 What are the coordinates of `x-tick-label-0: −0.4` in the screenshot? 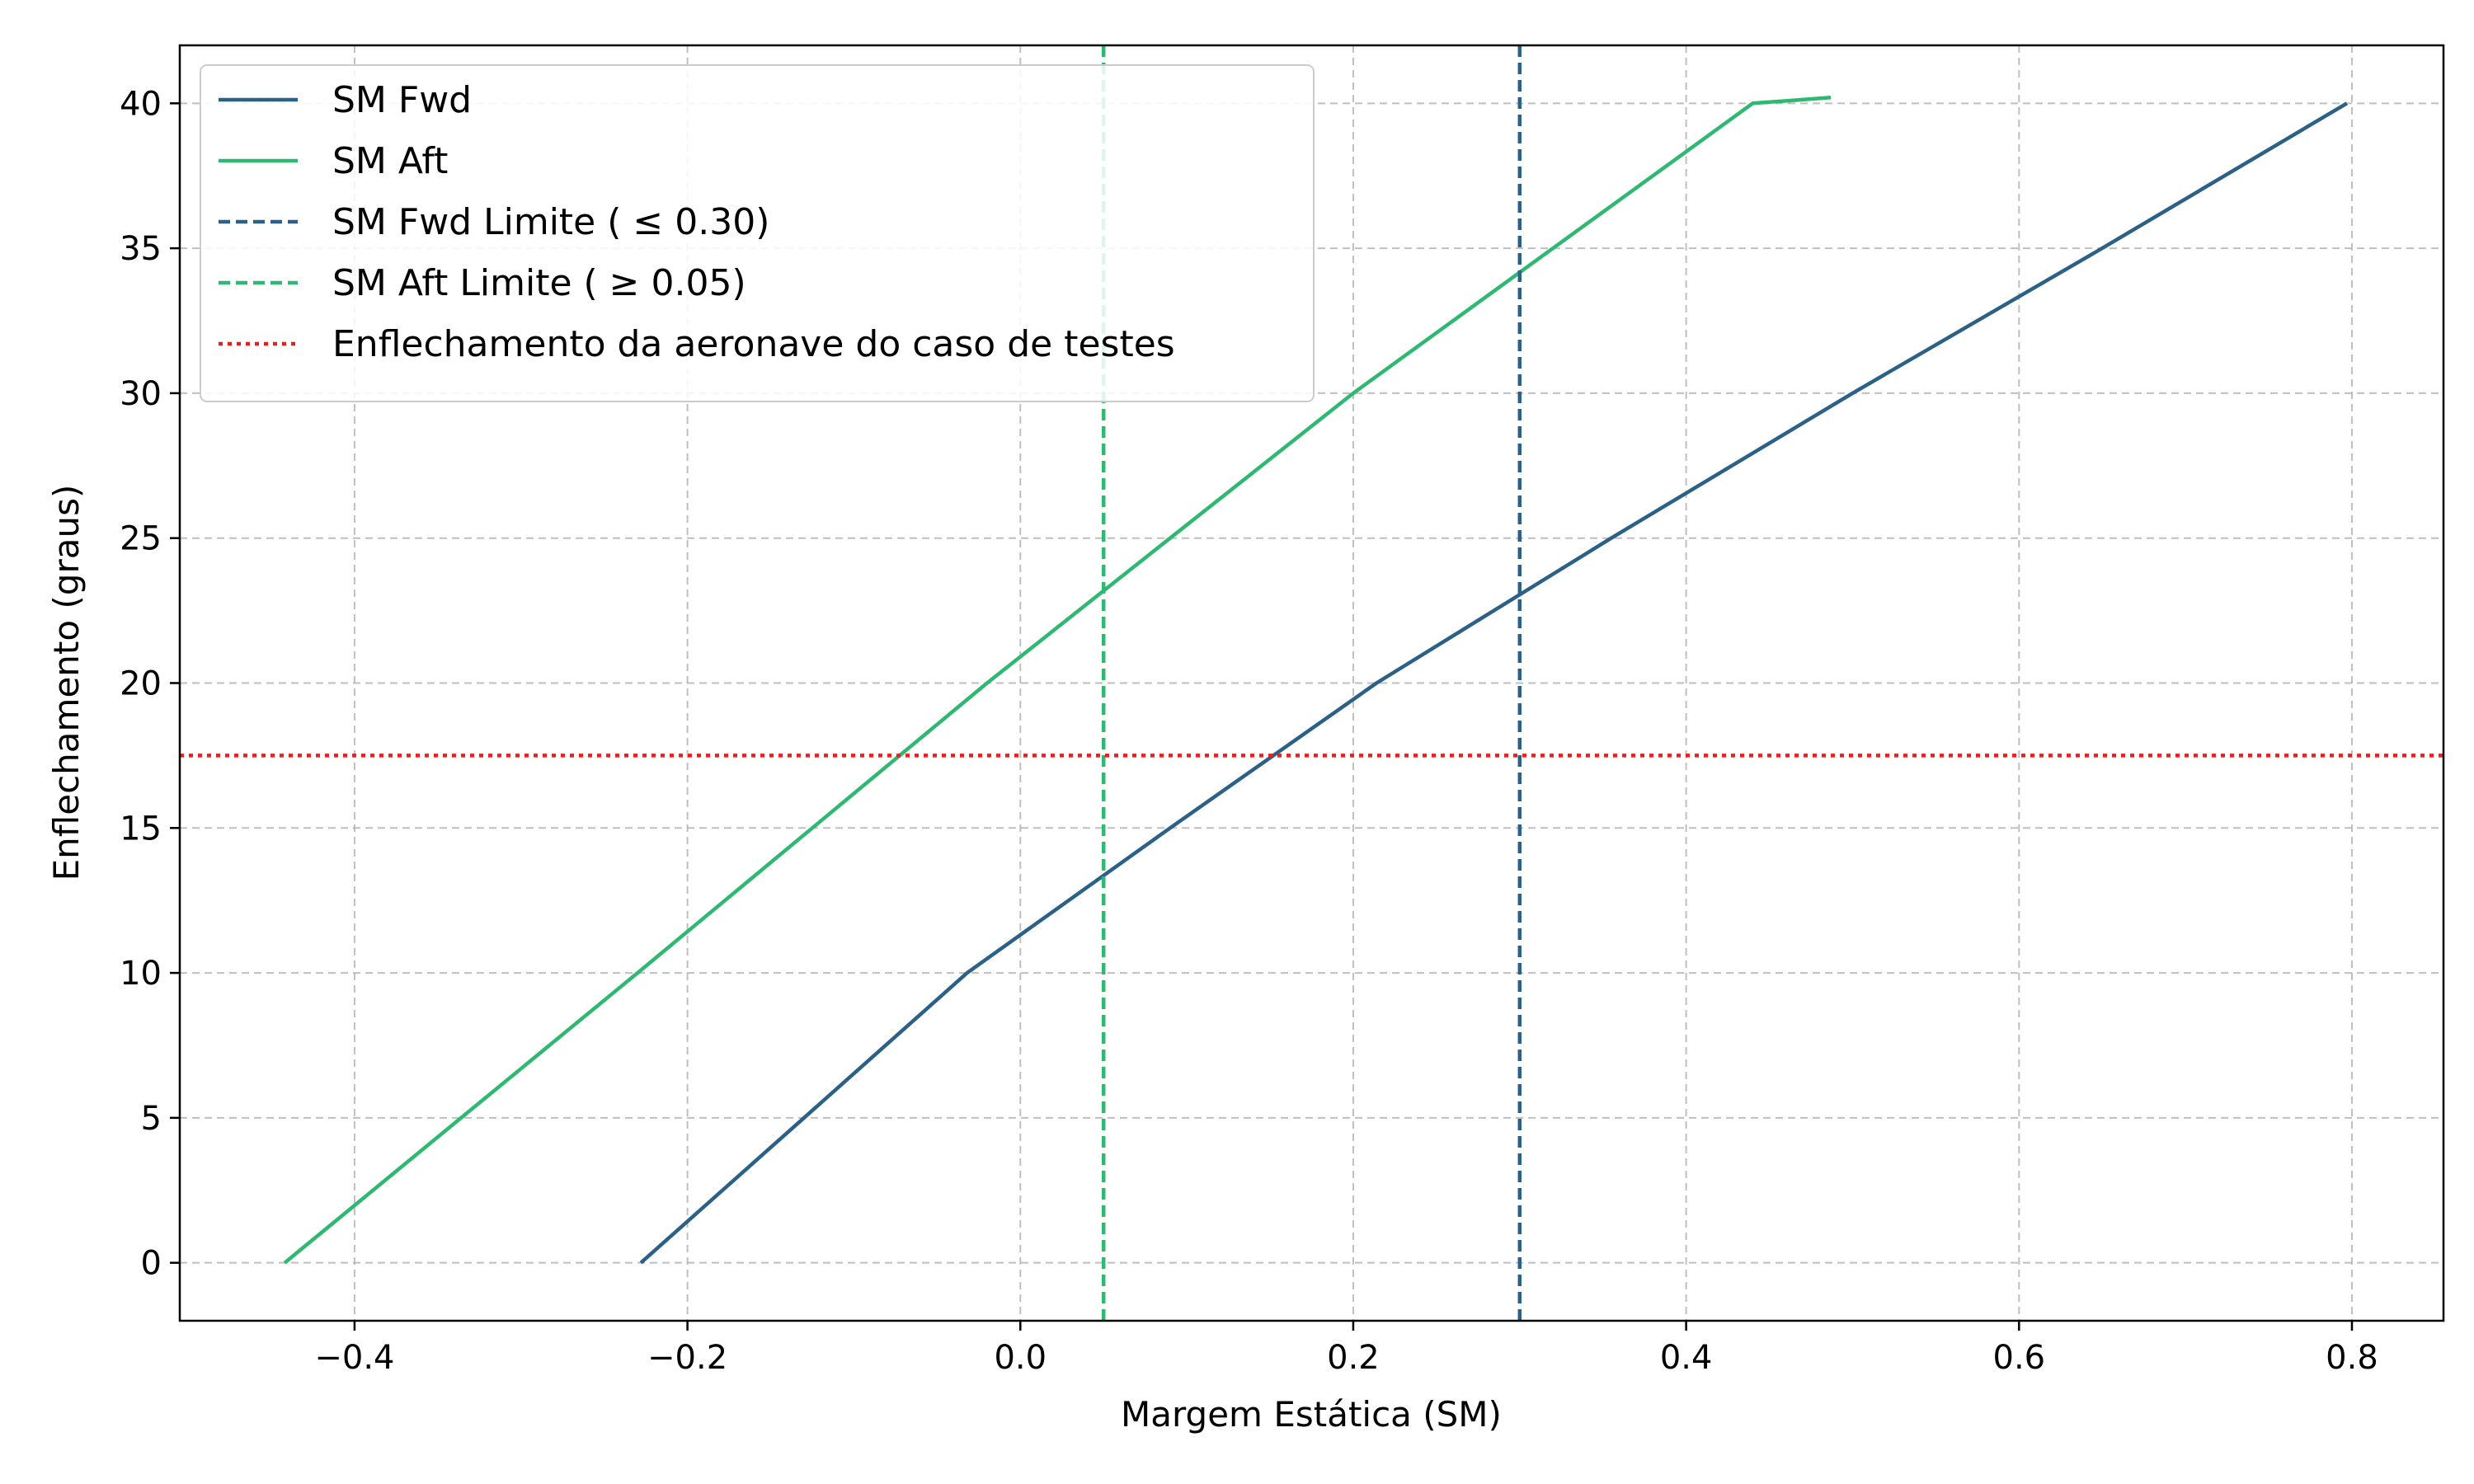 It's located at (354, 1358).